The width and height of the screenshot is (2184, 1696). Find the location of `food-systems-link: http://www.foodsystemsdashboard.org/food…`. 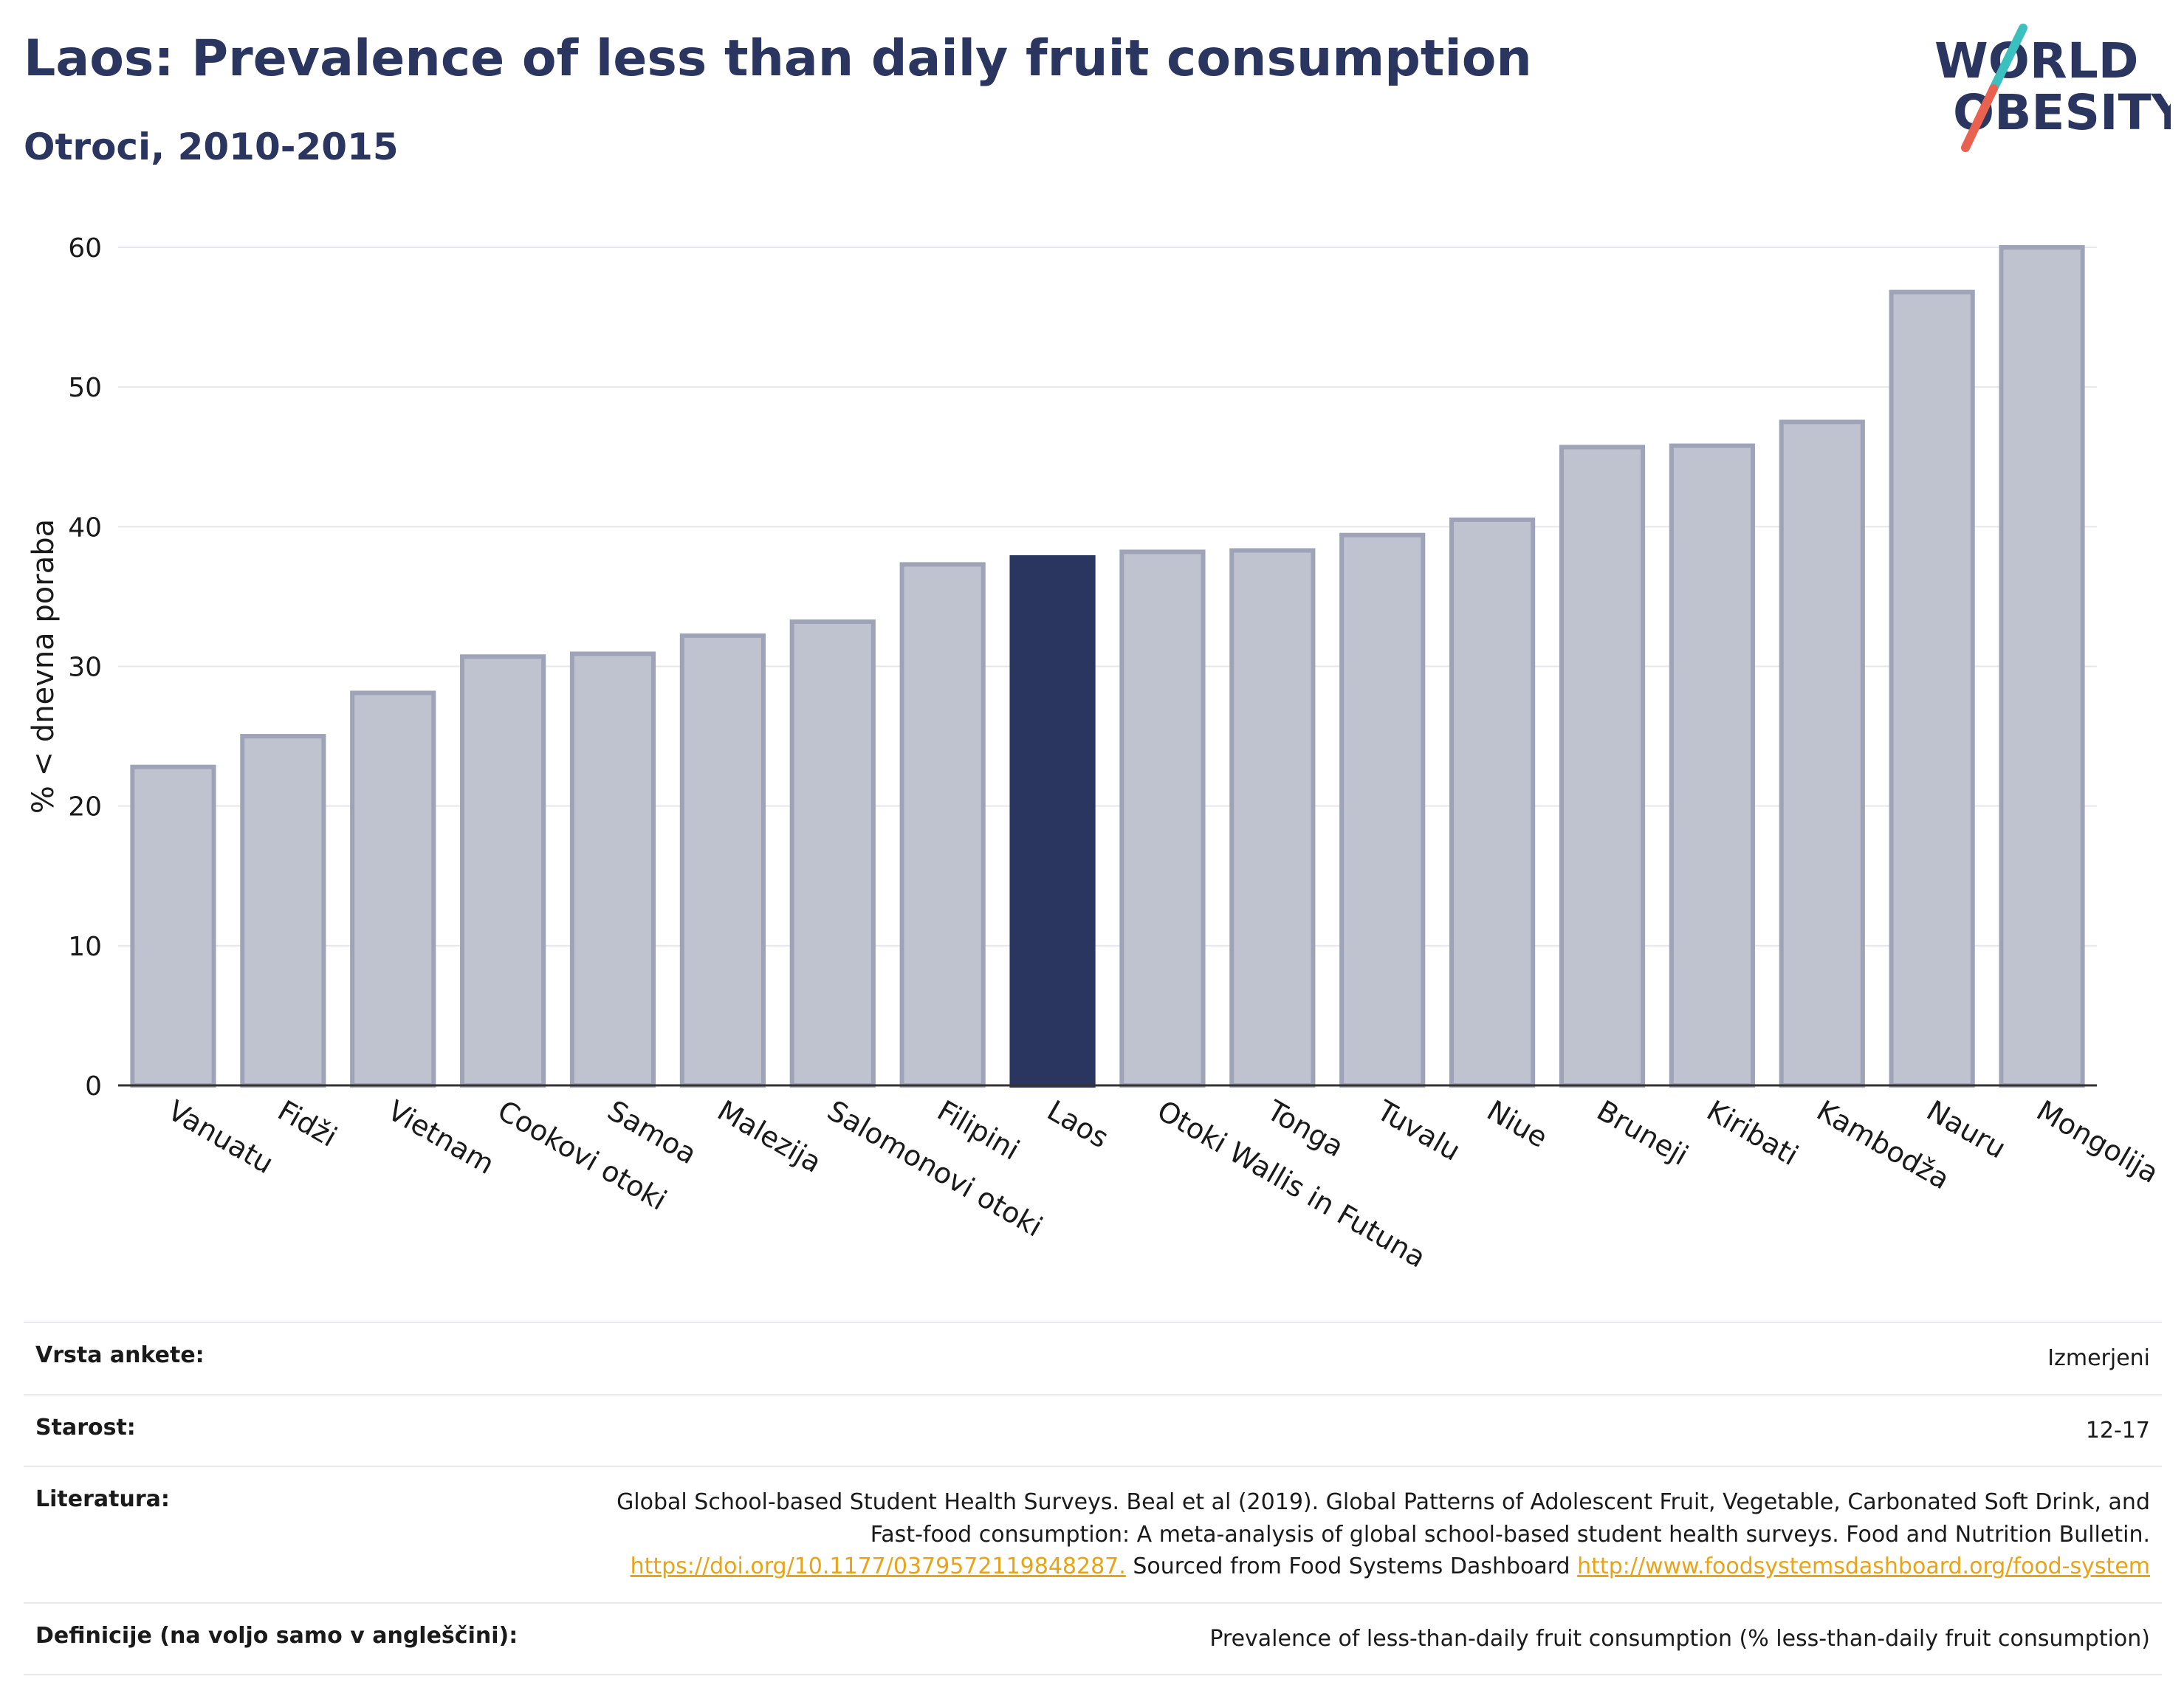

food-systems-link: http://www.foodsystemsdashboard.org/food… is located at coordinates (1864, 1566).